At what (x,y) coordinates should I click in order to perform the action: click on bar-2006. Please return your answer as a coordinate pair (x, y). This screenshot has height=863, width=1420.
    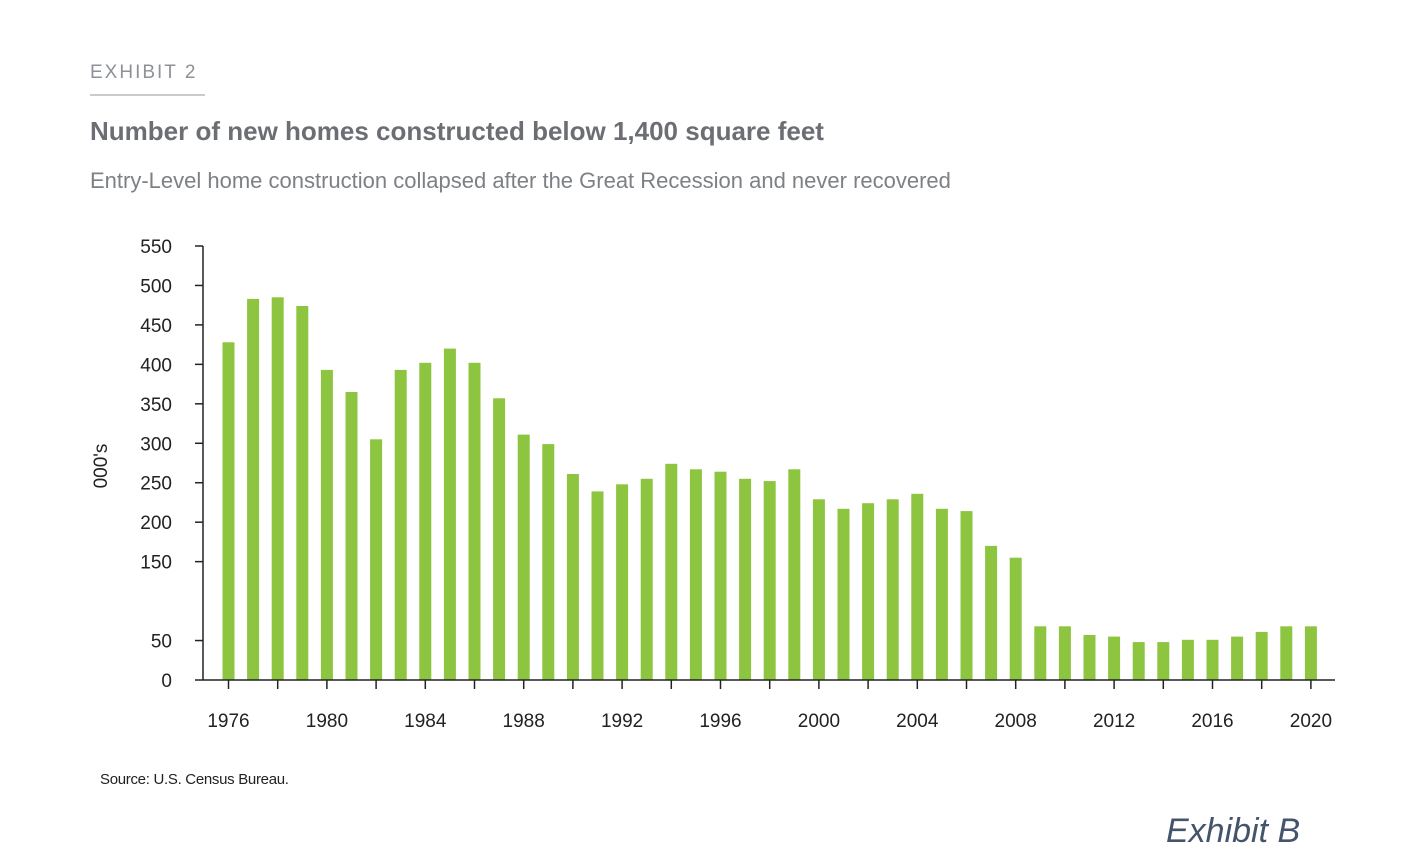
    Looking at the image, I should click on (966, 595).